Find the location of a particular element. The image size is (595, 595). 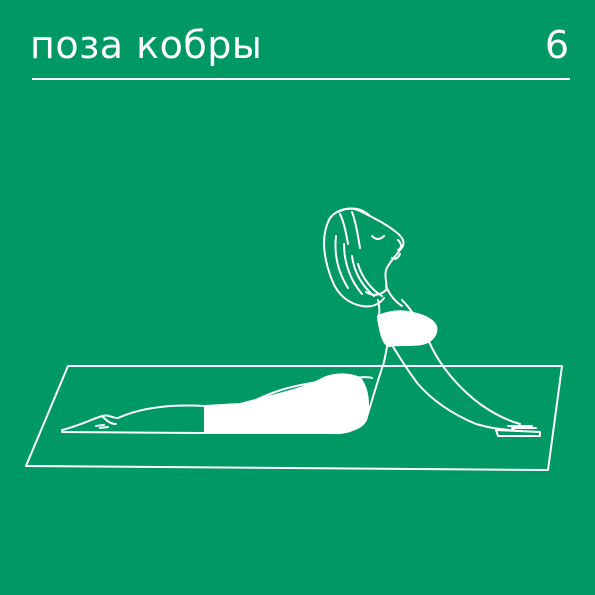

hair-top is located at coordinates (354, 212).